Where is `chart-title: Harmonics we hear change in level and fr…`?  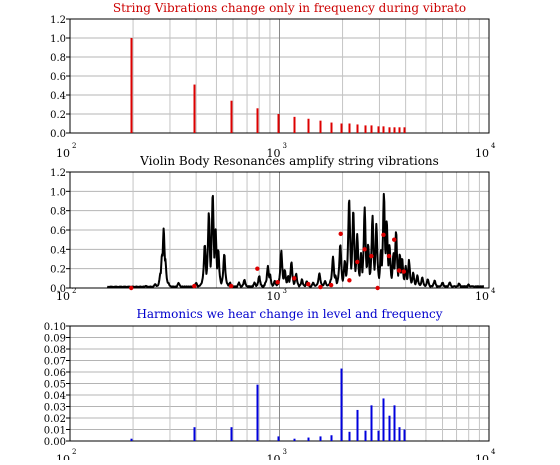
chart-title: Harmonics we hear change in level and fr… is located at coordinates (289, 314).